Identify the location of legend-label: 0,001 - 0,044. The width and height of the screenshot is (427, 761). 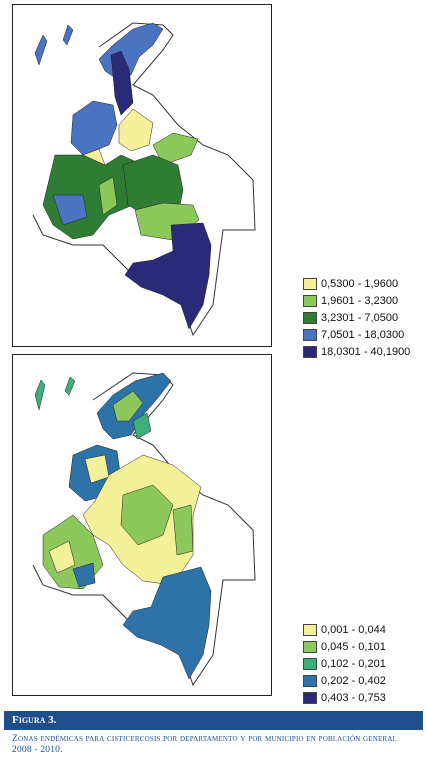
(353, 630).